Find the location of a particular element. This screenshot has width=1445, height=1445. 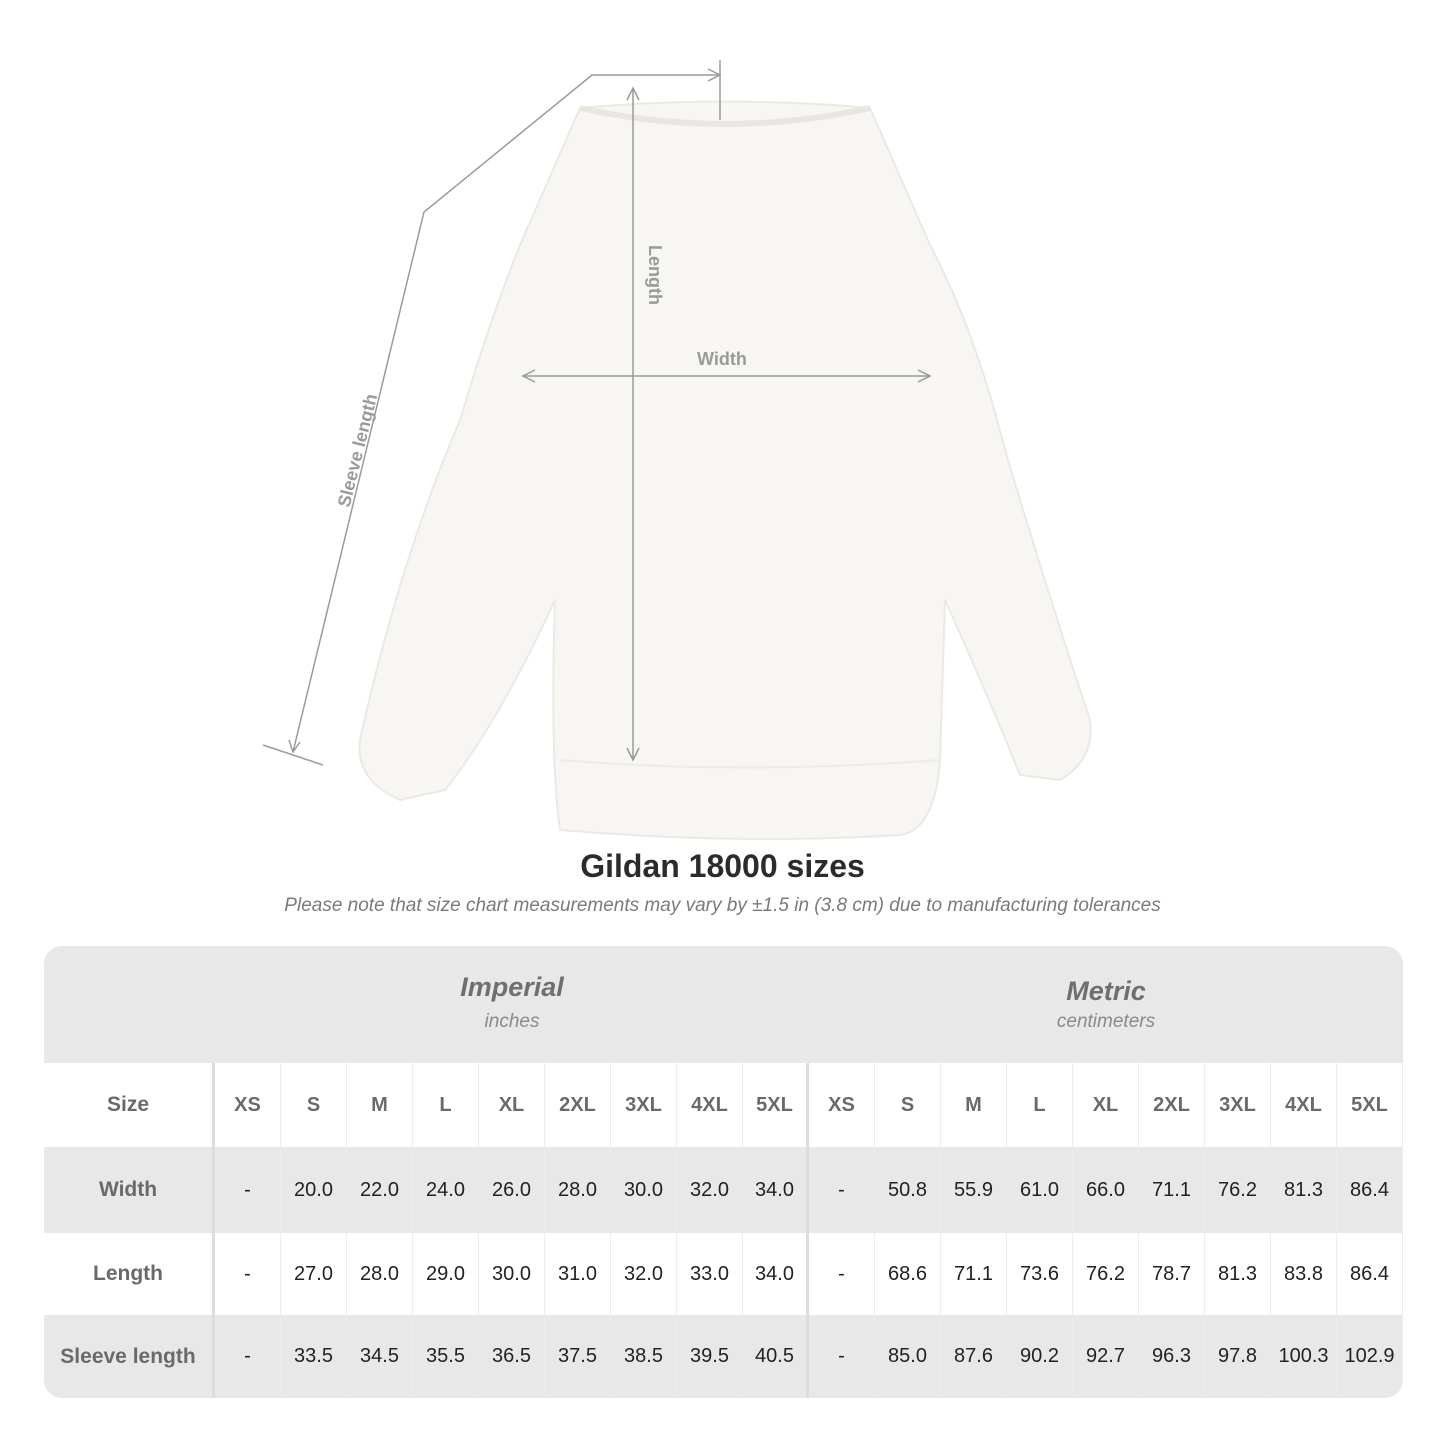

metric-unit: centimeters is located at coordinates (1106, 1021).